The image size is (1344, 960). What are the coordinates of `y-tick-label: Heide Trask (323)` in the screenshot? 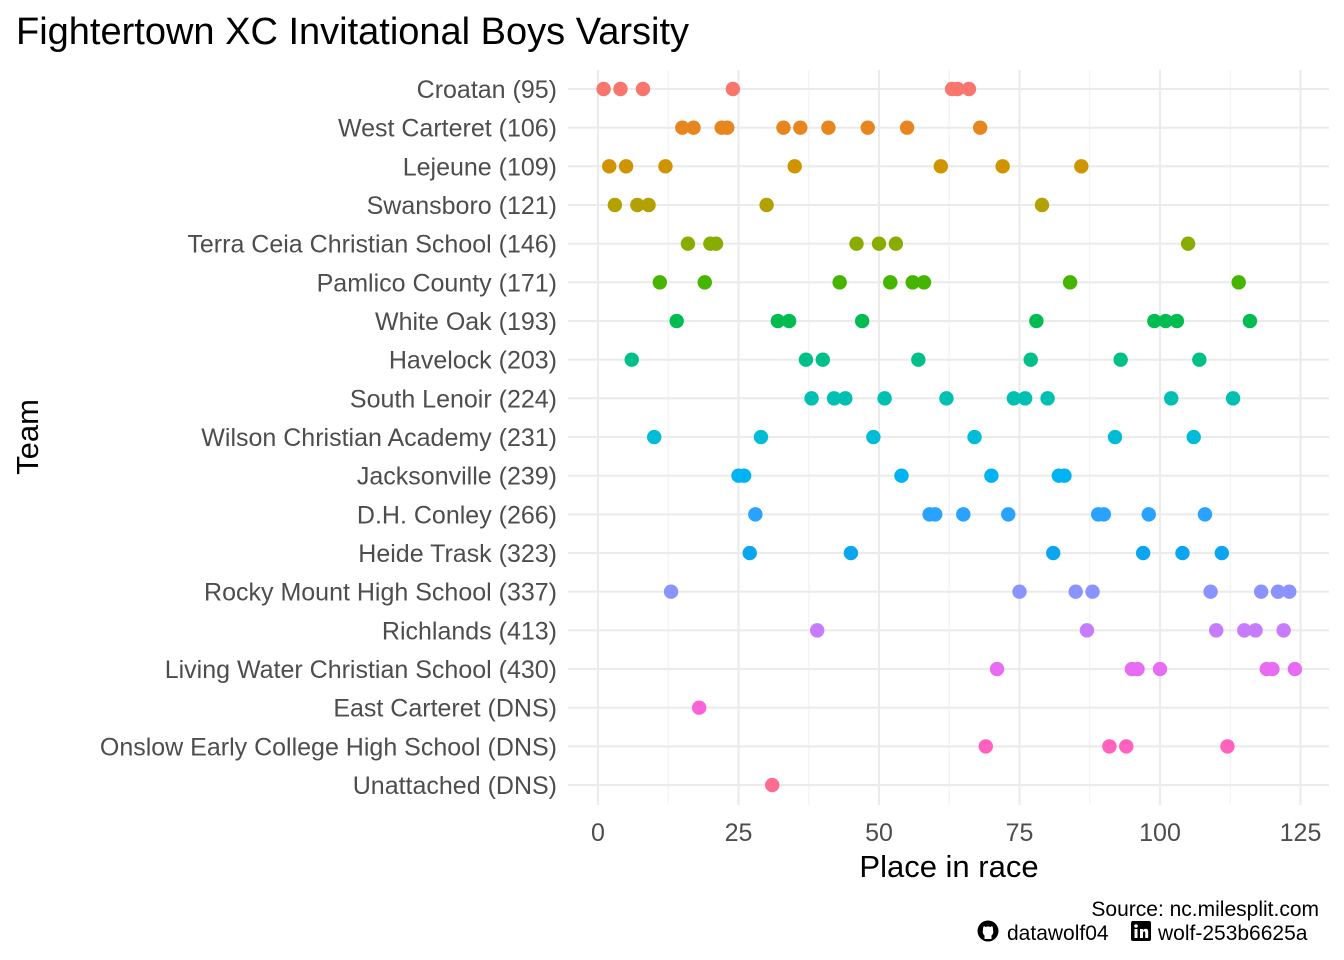 It's located at (457, 554).